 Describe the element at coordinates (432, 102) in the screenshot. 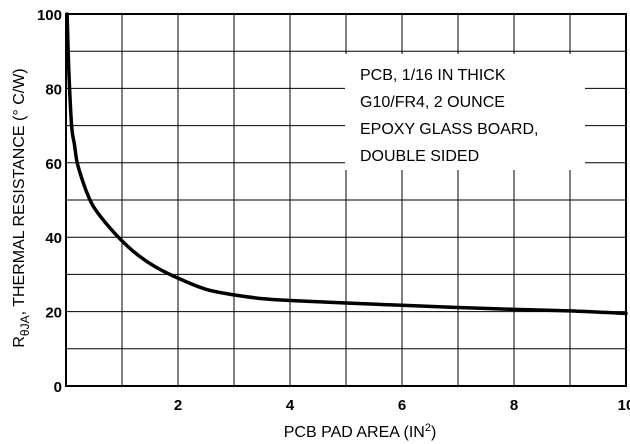

I see `annotation-line: G10/FR4, 2 OUNCE` at that location.